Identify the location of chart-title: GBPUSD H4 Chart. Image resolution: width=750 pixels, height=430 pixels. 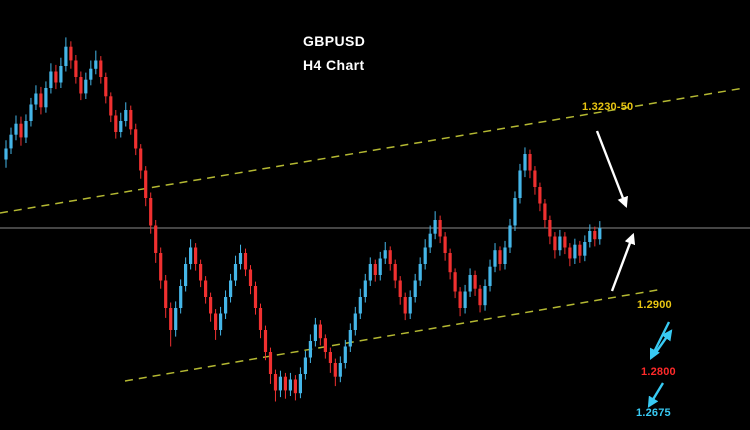
(334, 54).